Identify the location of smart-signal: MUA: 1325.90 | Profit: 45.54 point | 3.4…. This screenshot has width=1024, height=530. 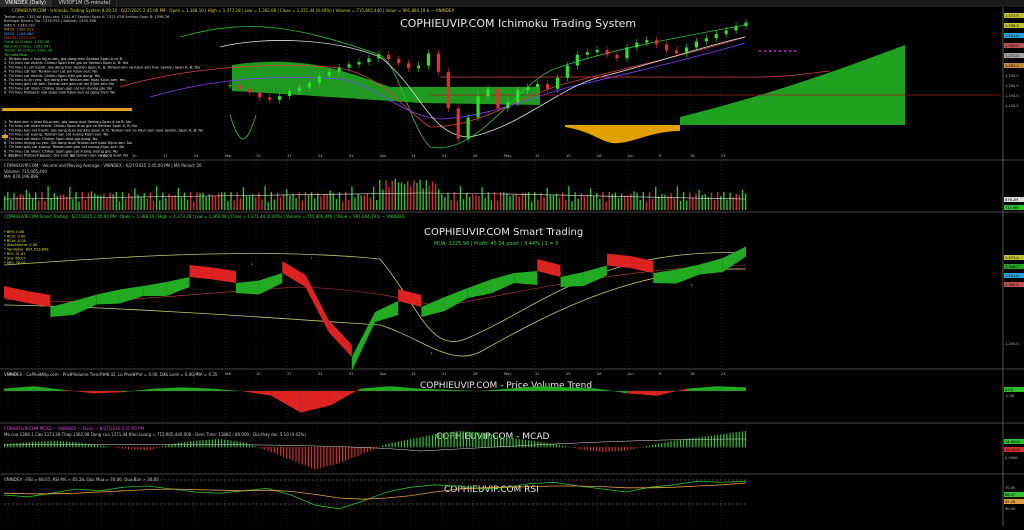
(496, 244).